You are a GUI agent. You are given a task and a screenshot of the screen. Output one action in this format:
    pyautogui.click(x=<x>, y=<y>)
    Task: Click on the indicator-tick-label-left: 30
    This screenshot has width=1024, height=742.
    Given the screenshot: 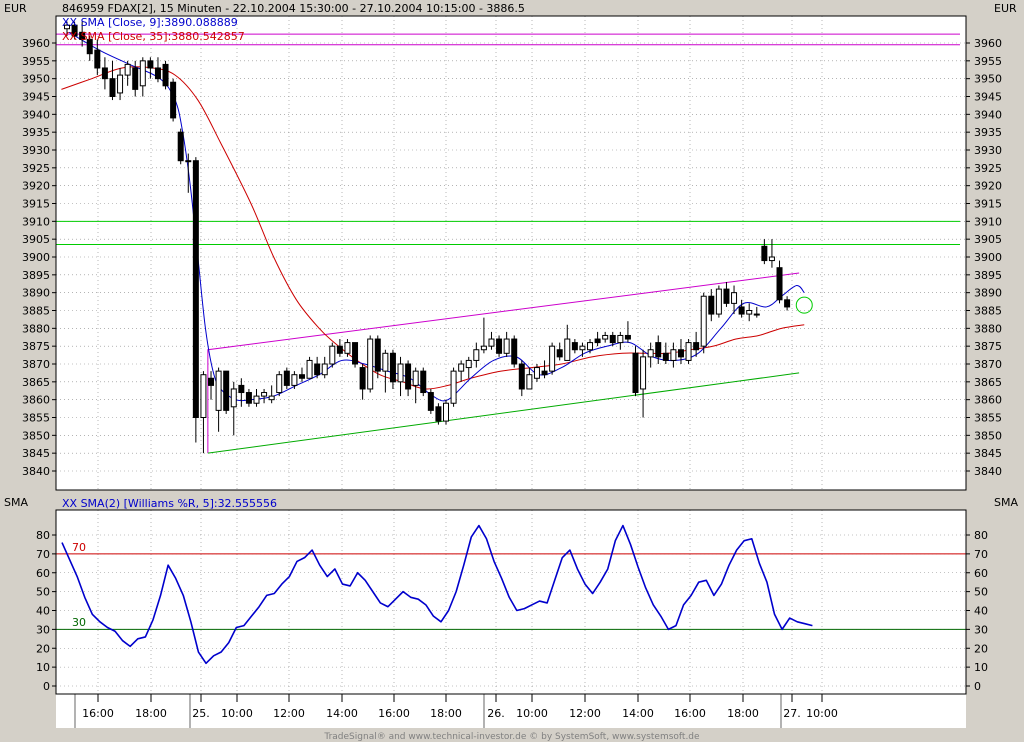 What is the action you would take?
    pyautogui.click(x=43, y=629)
    